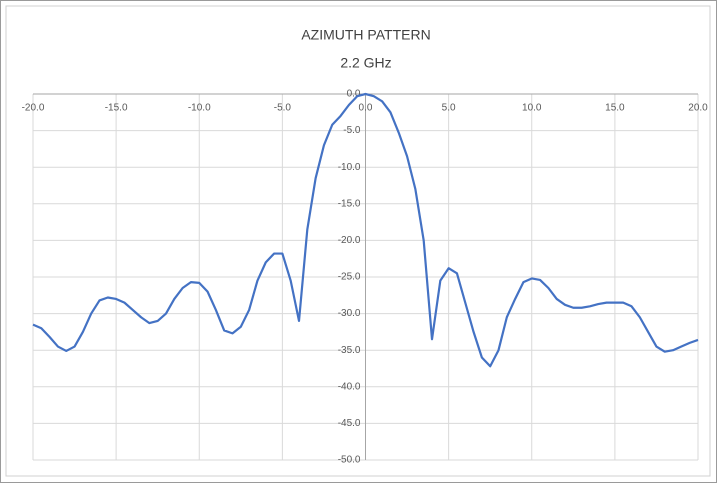 This screenshot has width=717, height=483. What do you see at coordinates (366, 108) in the screenshot?
I see `x-tick-label: 0.0` at bounding box center [366, 108].